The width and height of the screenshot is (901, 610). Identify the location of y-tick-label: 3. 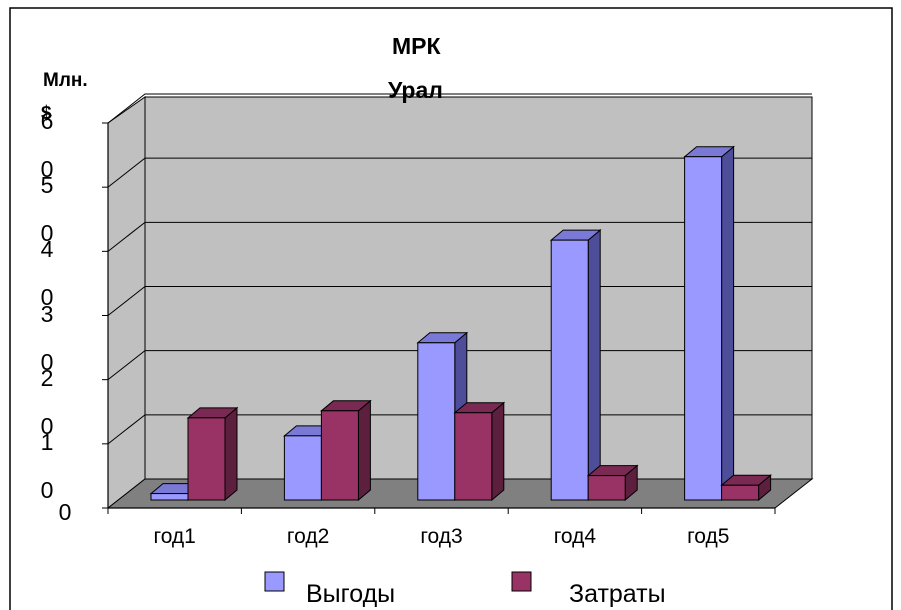
(47, 313).